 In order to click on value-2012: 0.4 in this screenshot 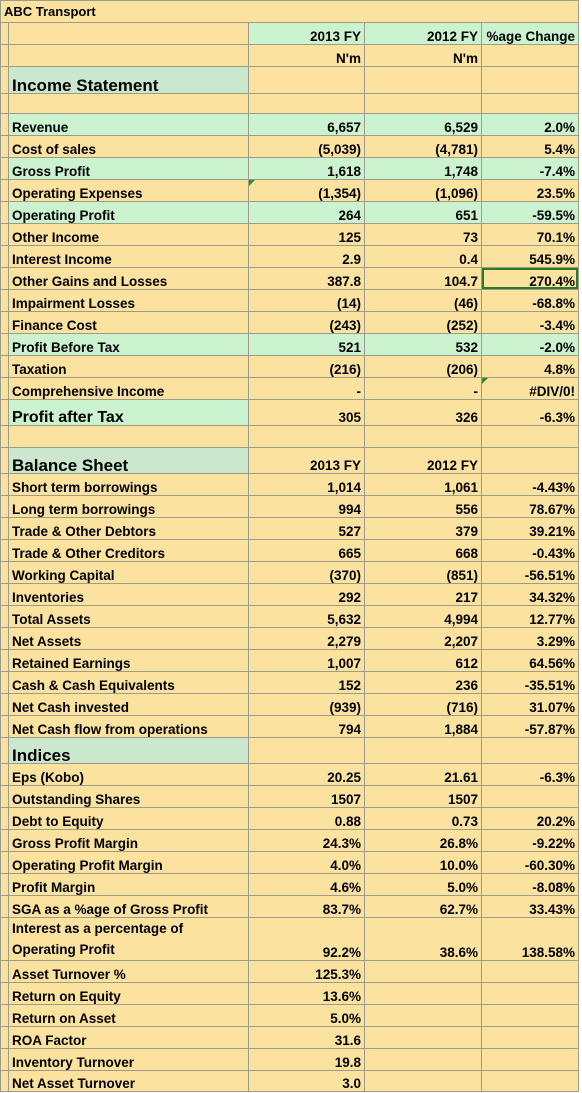, I will do `click(422, 256)`.